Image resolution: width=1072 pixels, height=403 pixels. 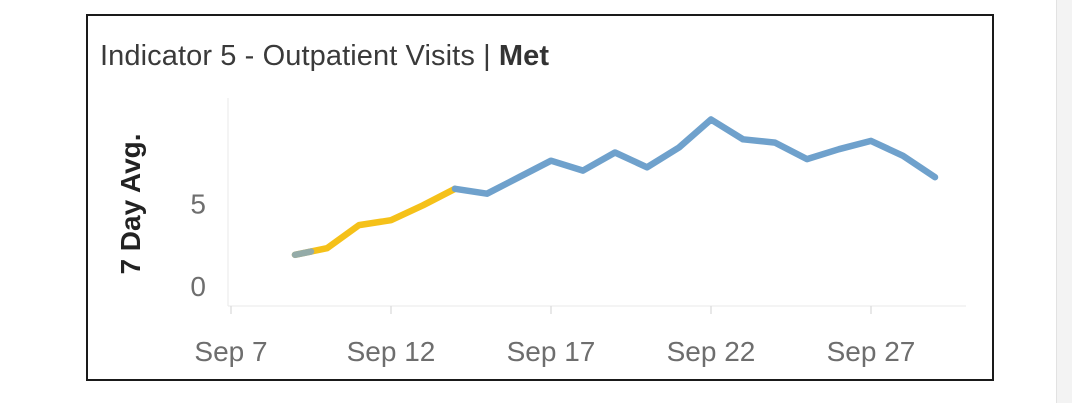 I want to click on series-blend-start, so click(x=303, y=253).